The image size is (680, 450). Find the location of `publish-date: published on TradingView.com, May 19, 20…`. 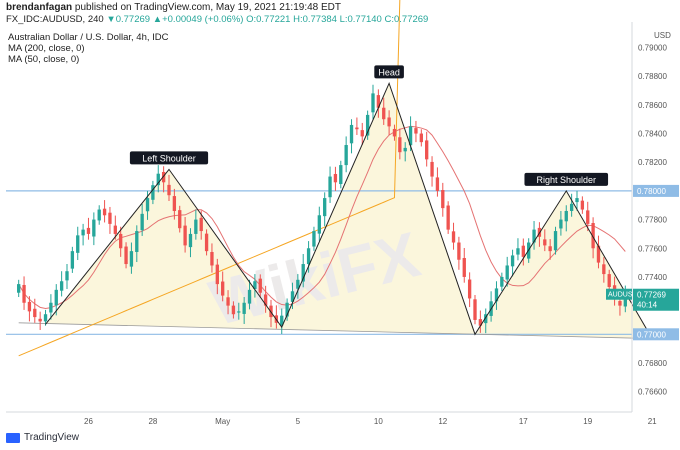

publish-date: published on TradingView.com, May 19, 20… is located at coordinates (207, 7).